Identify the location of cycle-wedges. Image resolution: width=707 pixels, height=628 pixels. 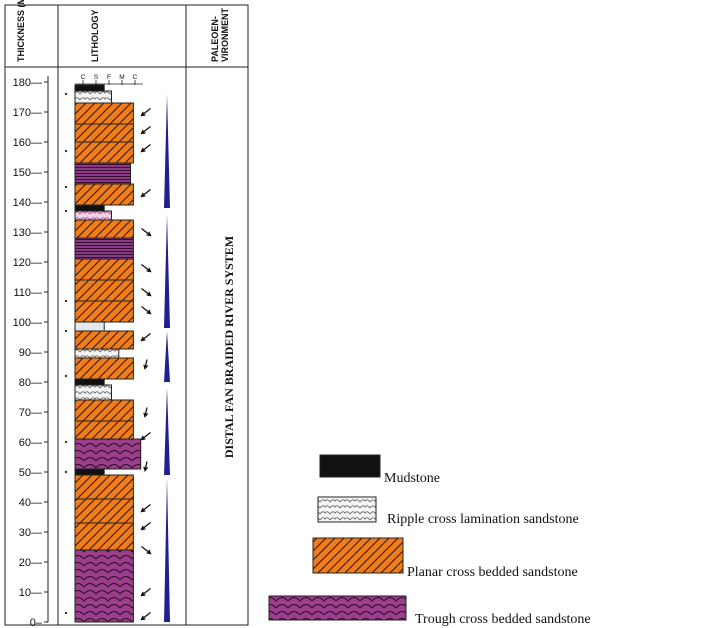
(167, 358).